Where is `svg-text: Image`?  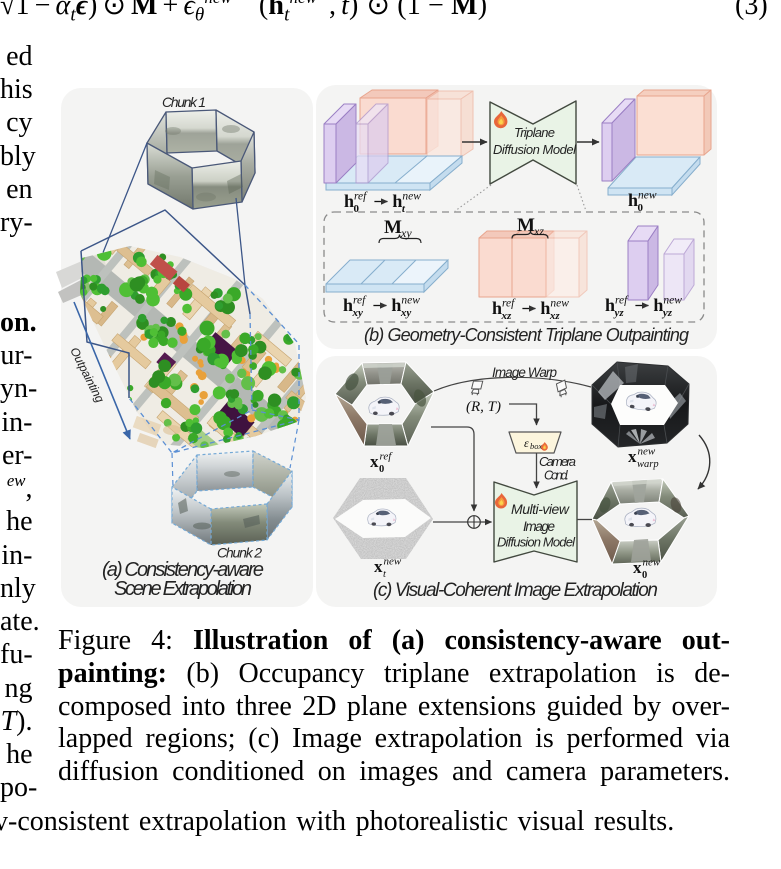 svg-text: Image is located at coordinates (539, 526).